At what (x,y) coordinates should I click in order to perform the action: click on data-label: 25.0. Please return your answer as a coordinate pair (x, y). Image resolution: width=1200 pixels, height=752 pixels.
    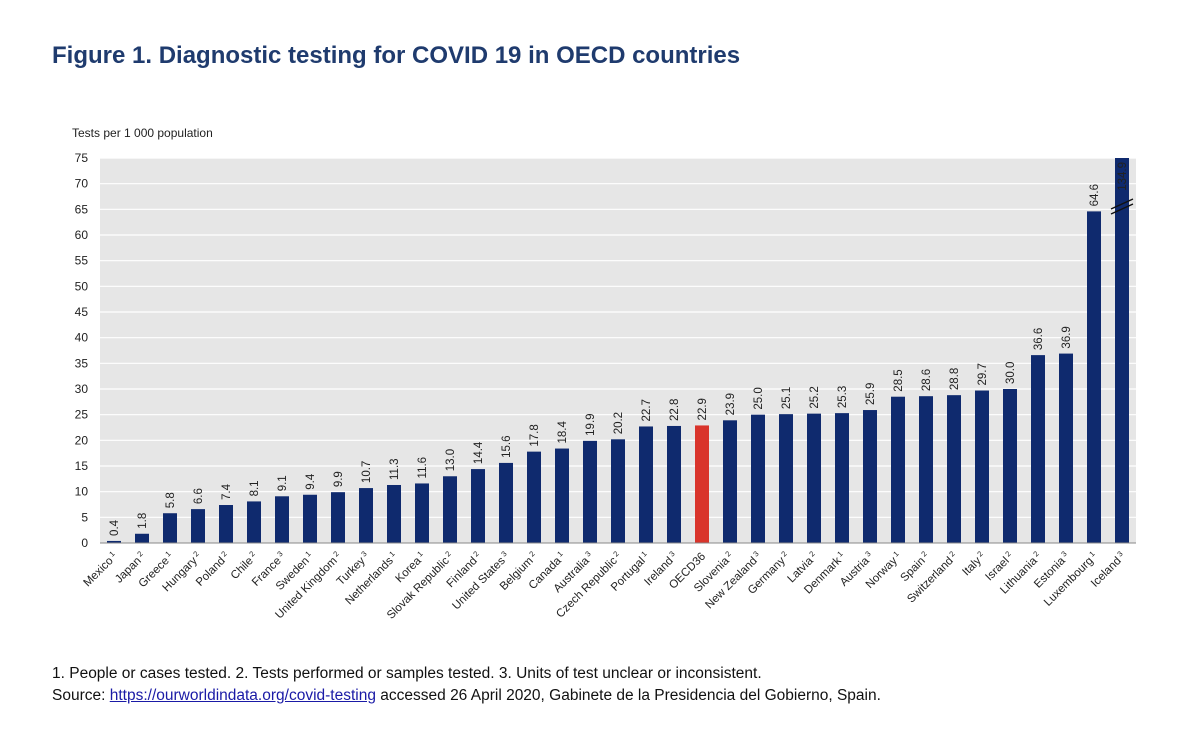
    Looking at the image, I should click on (759, 398).